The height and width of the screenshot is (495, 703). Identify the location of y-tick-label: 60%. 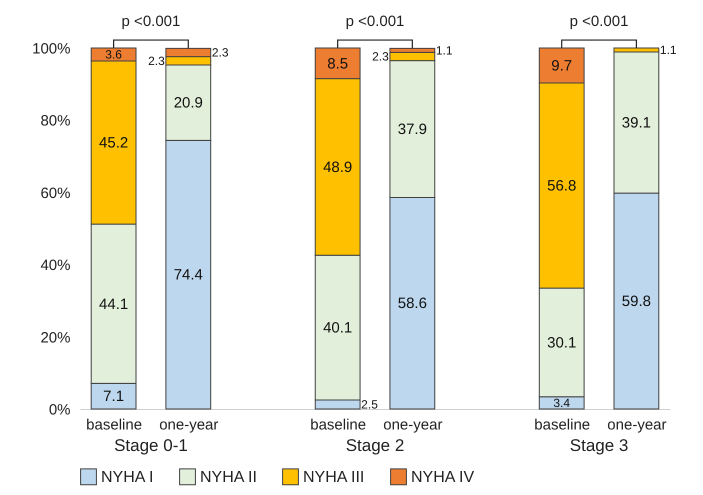
(55, 193).